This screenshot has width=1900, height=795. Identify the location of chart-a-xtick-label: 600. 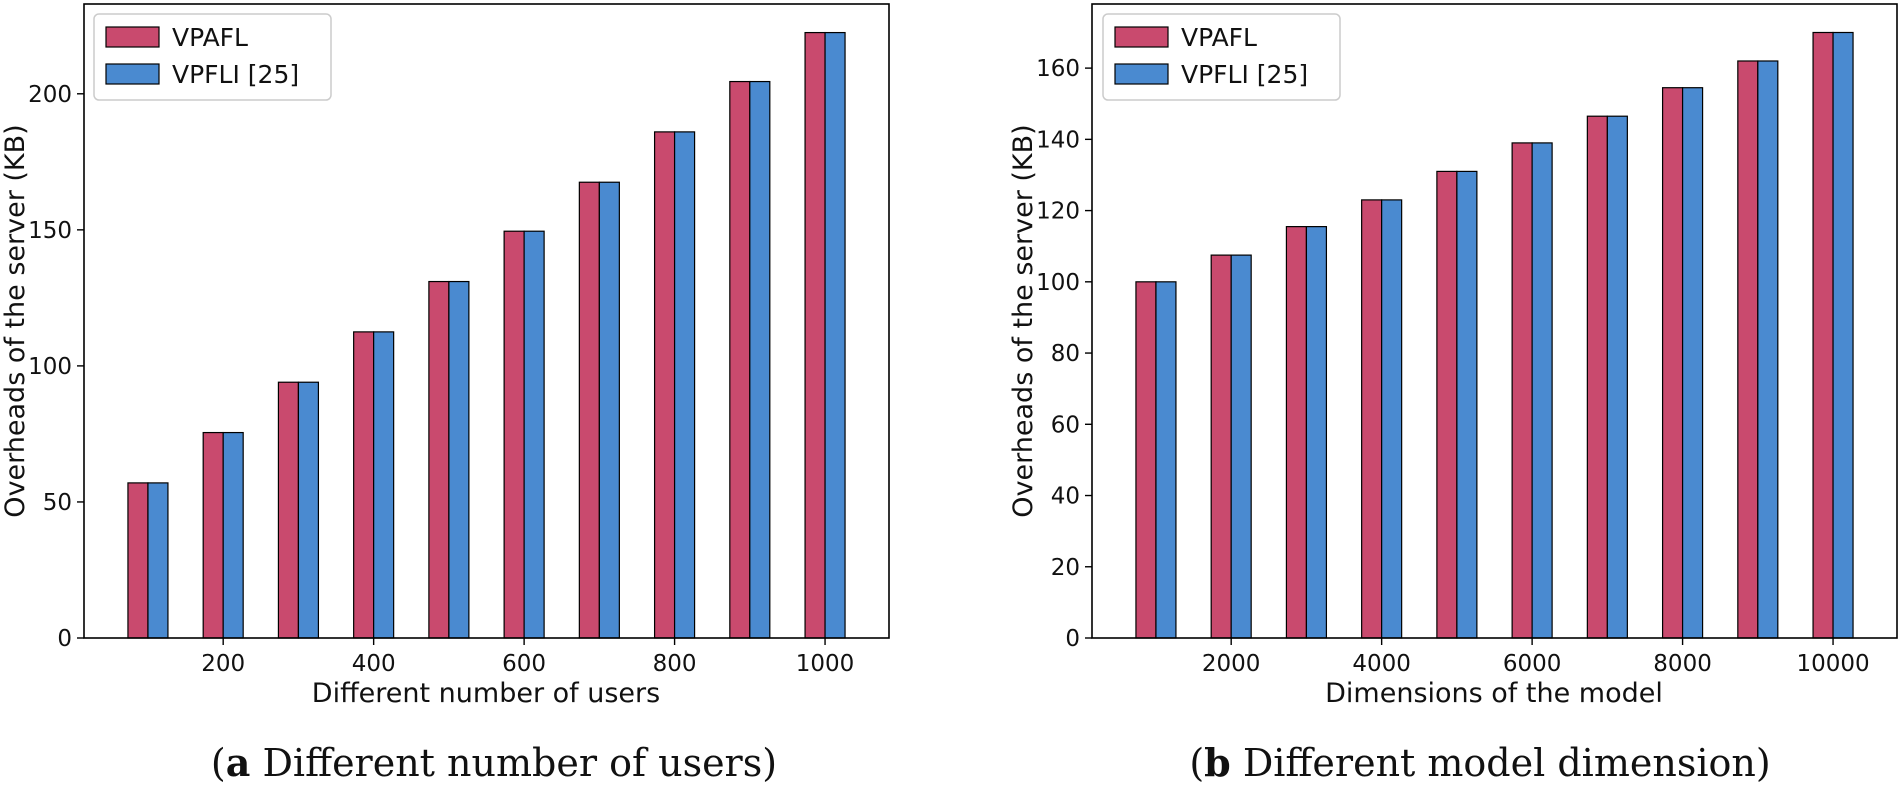
(524, 664).